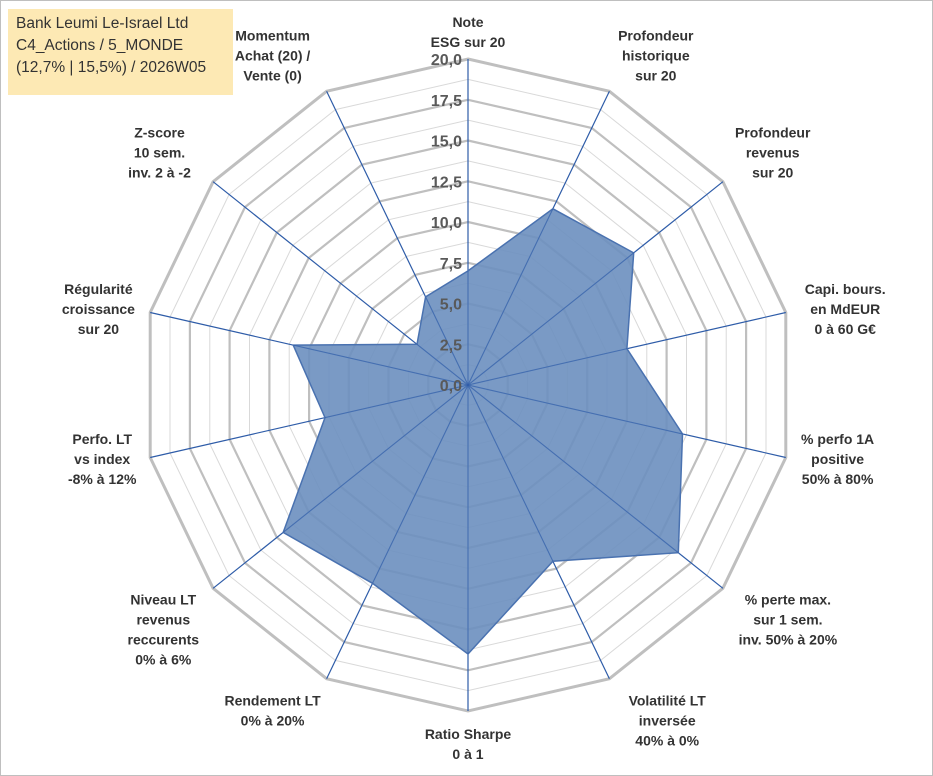 The height and width of the screenshot is (776, 933). I want to click on axis-label-line: % perte max., so click(788, 600).